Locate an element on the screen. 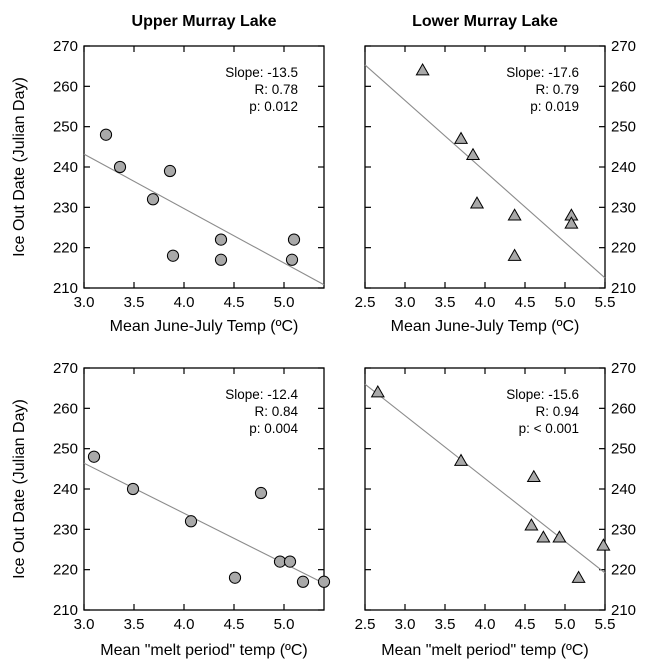  stat-p: p: < 0.001 is located at coordinates (549, 428).